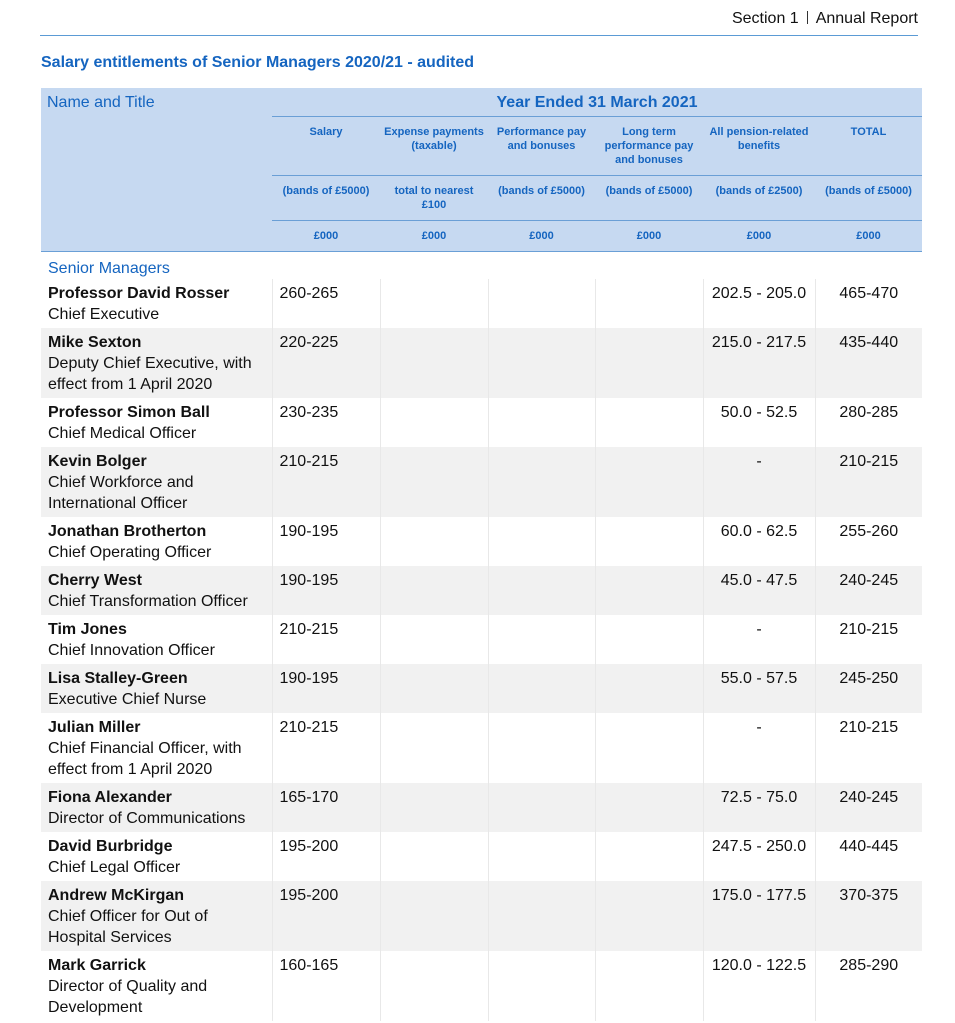 Image resolution: width=955 pixels, height=1023 pixels. Describe the element at coordinates (868, 363) in the screenshot. I see `total-cell: 435-440` at that location.